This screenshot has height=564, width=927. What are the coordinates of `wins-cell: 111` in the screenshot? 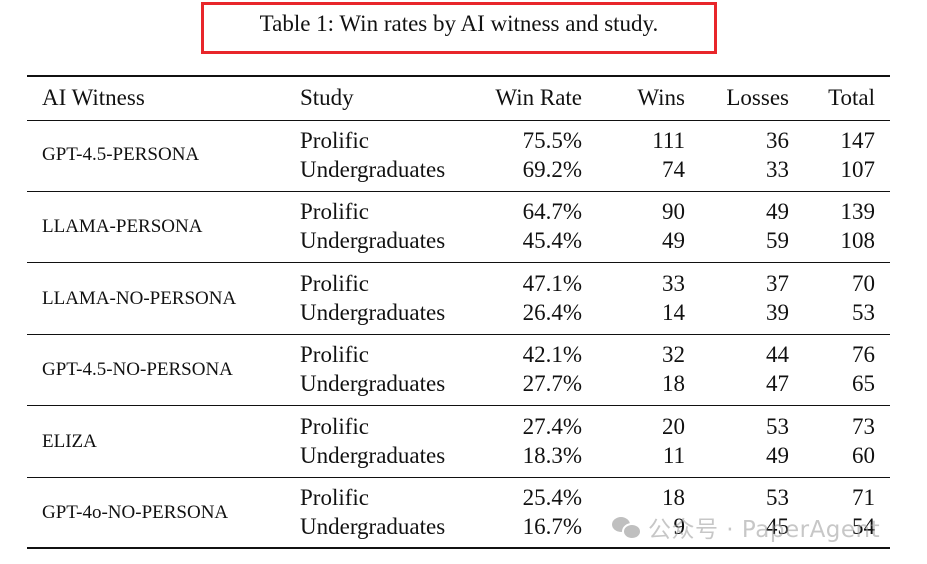 It's located at (668, 140).